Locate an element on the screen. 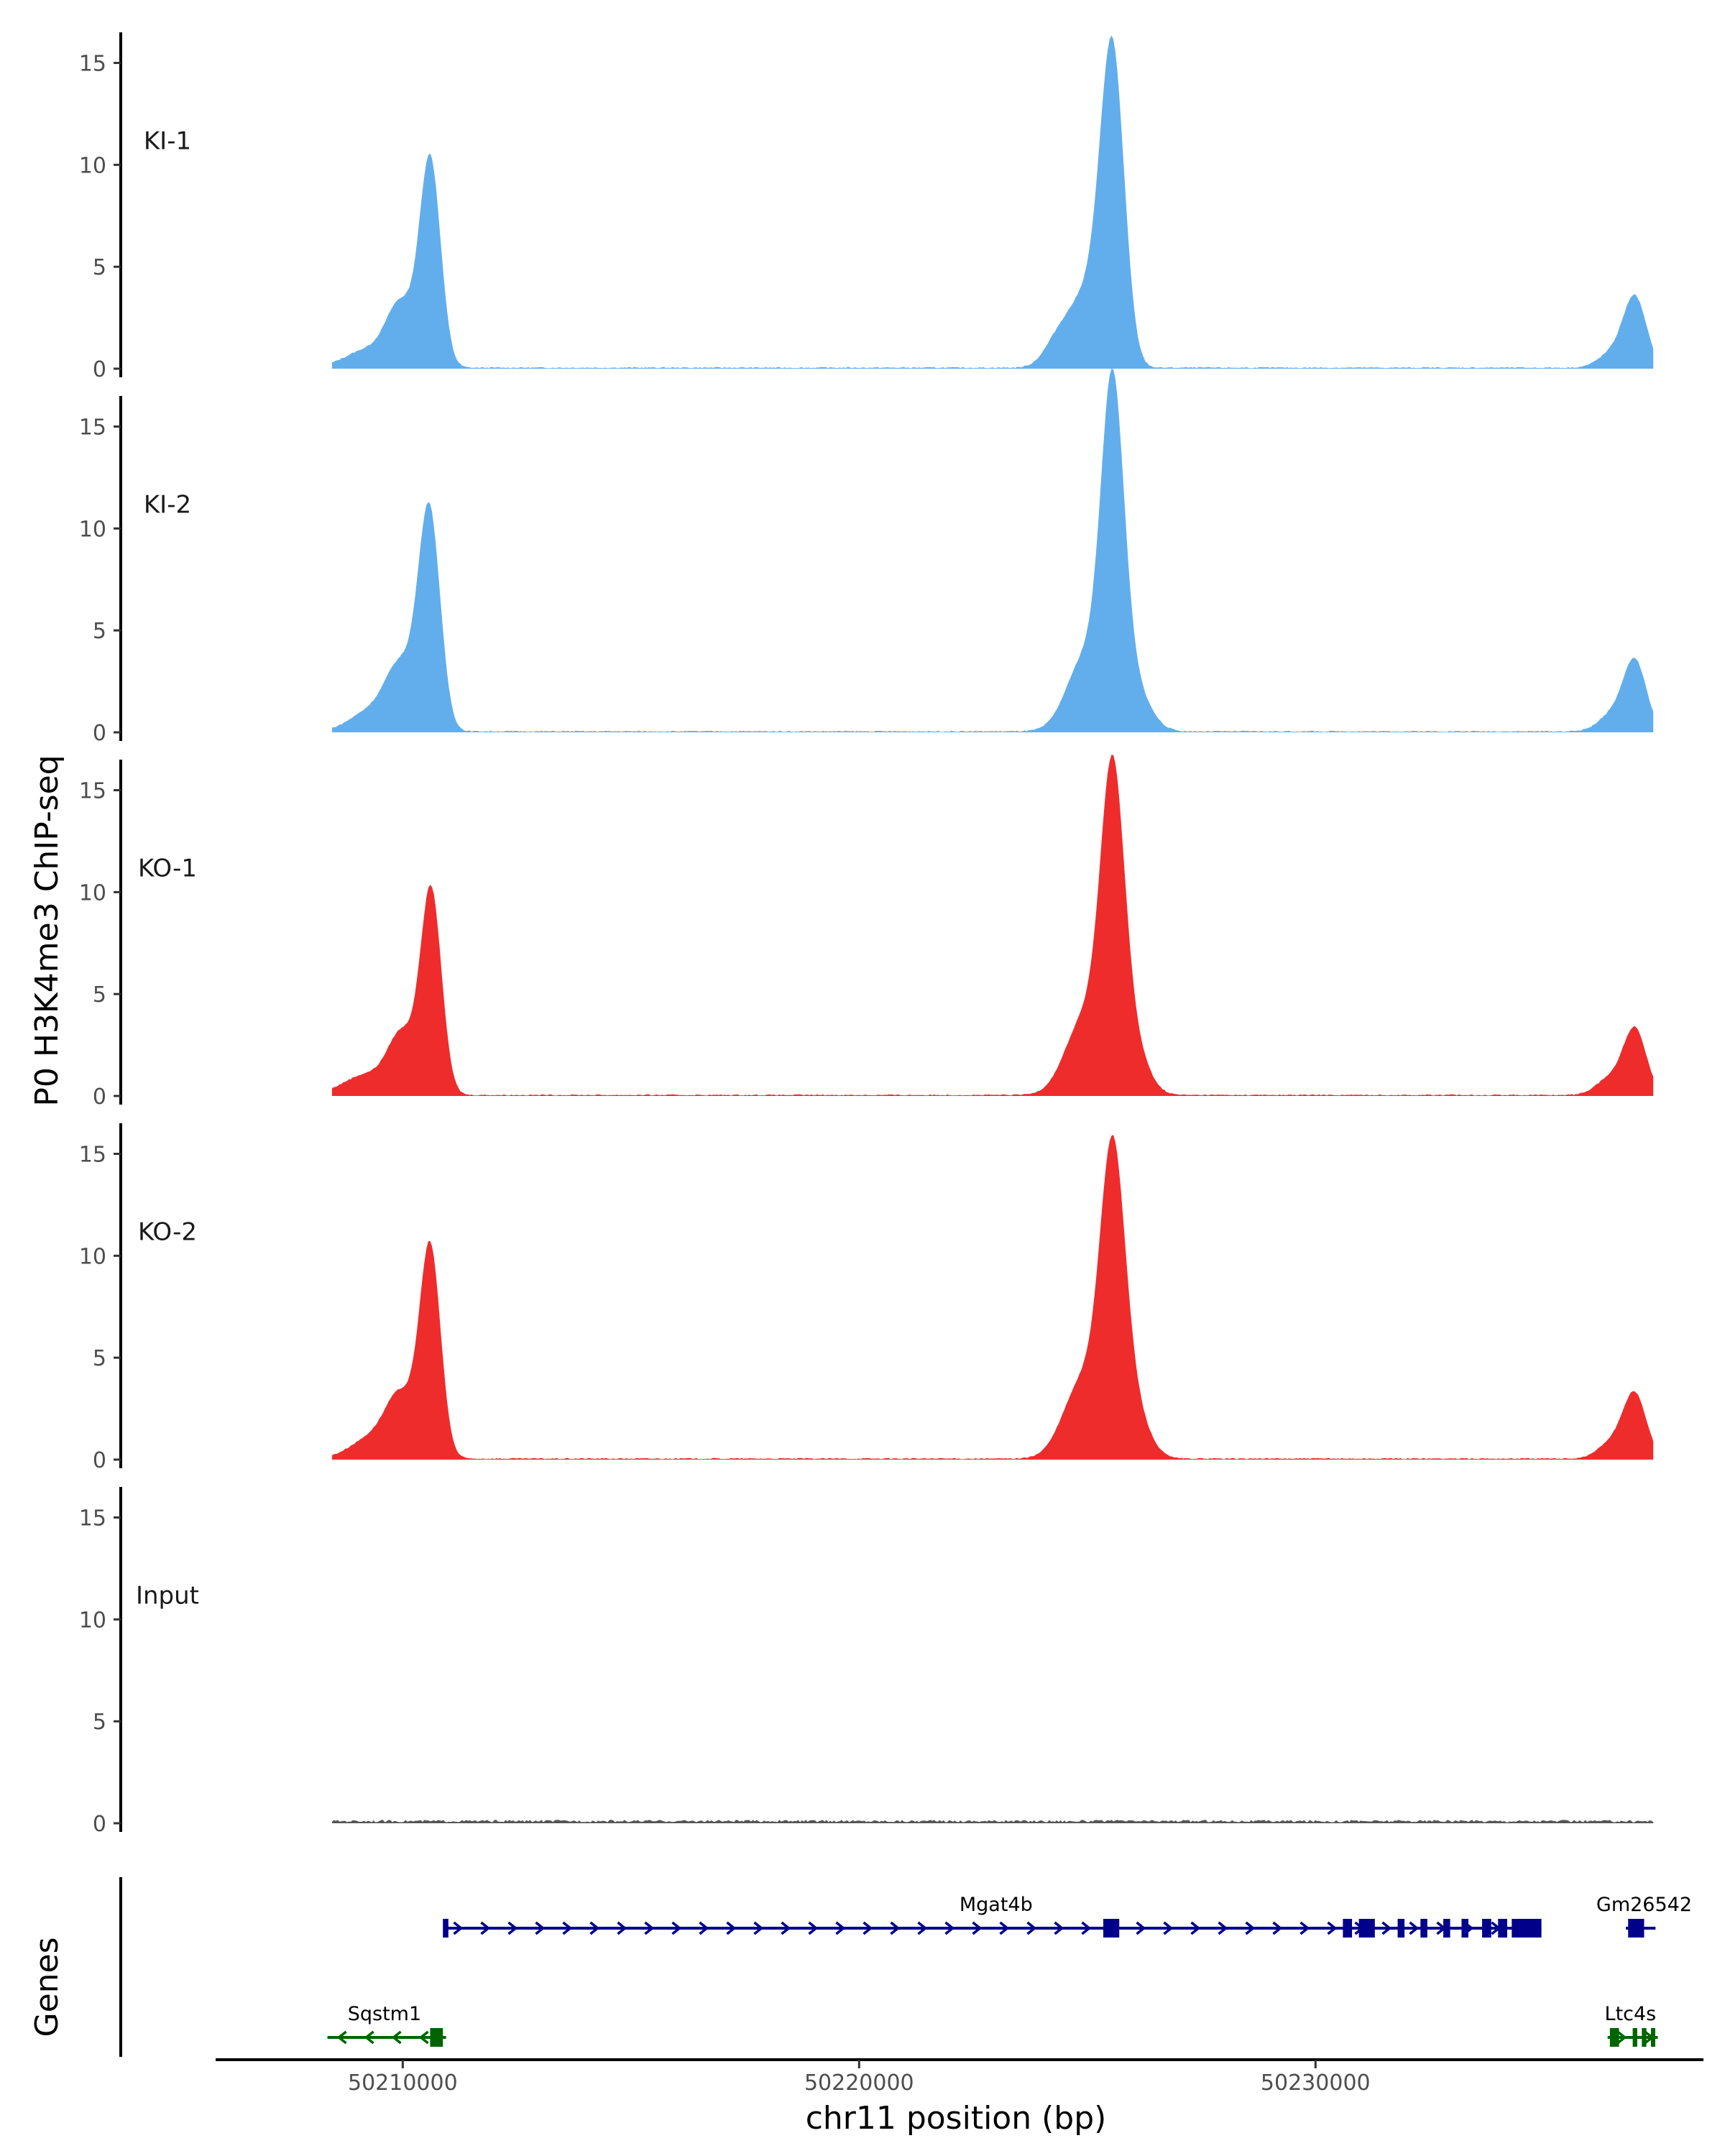 The width and height of the screenshot is (1725, 2156). gene-label: Sqstm1 is located at coordinates (384, 2014).